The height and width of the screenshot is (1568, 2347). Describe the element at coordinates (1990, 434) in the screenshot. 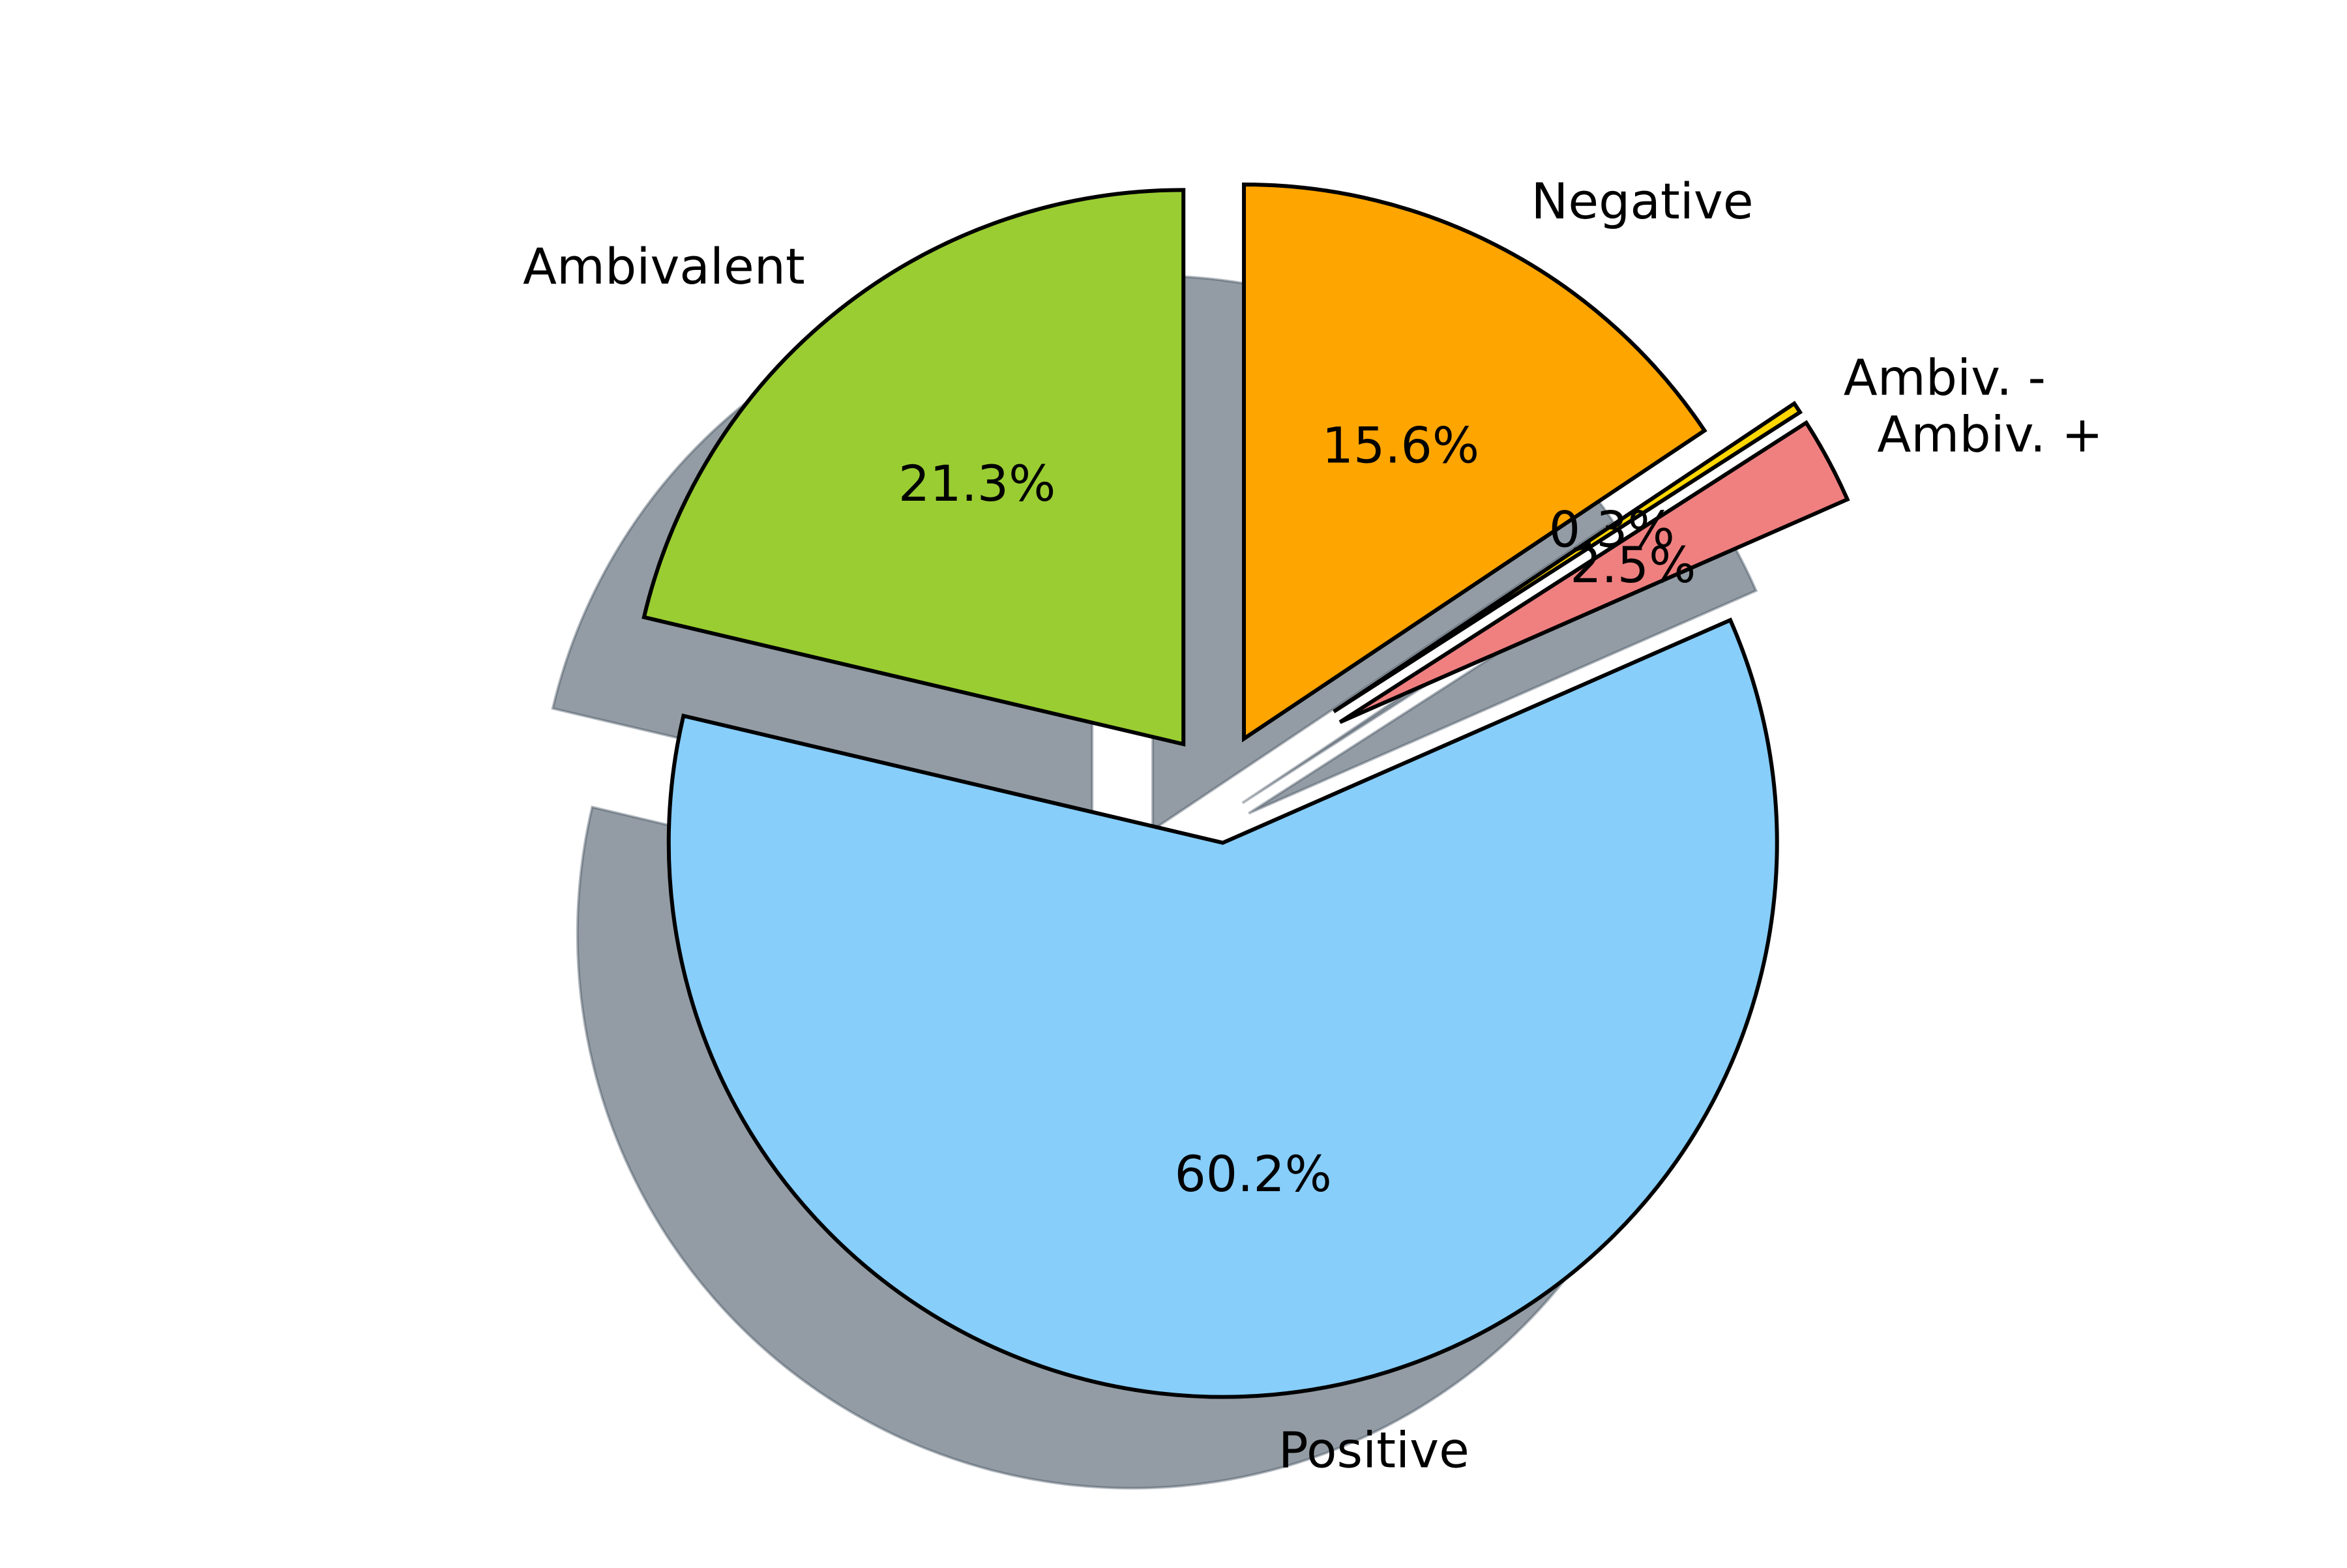

I see `category-label-ambiv: Ambiv. +` at that location.